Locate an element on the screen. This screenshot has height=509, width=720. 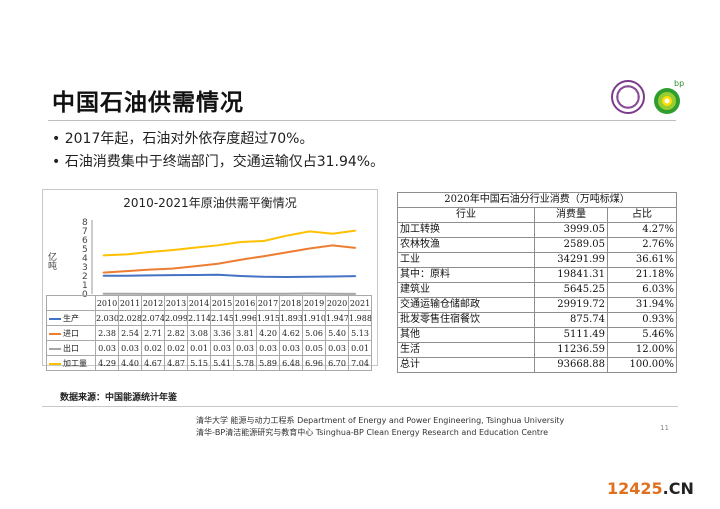
consumption-value: 875.74 is located at coordinates (571, 320).